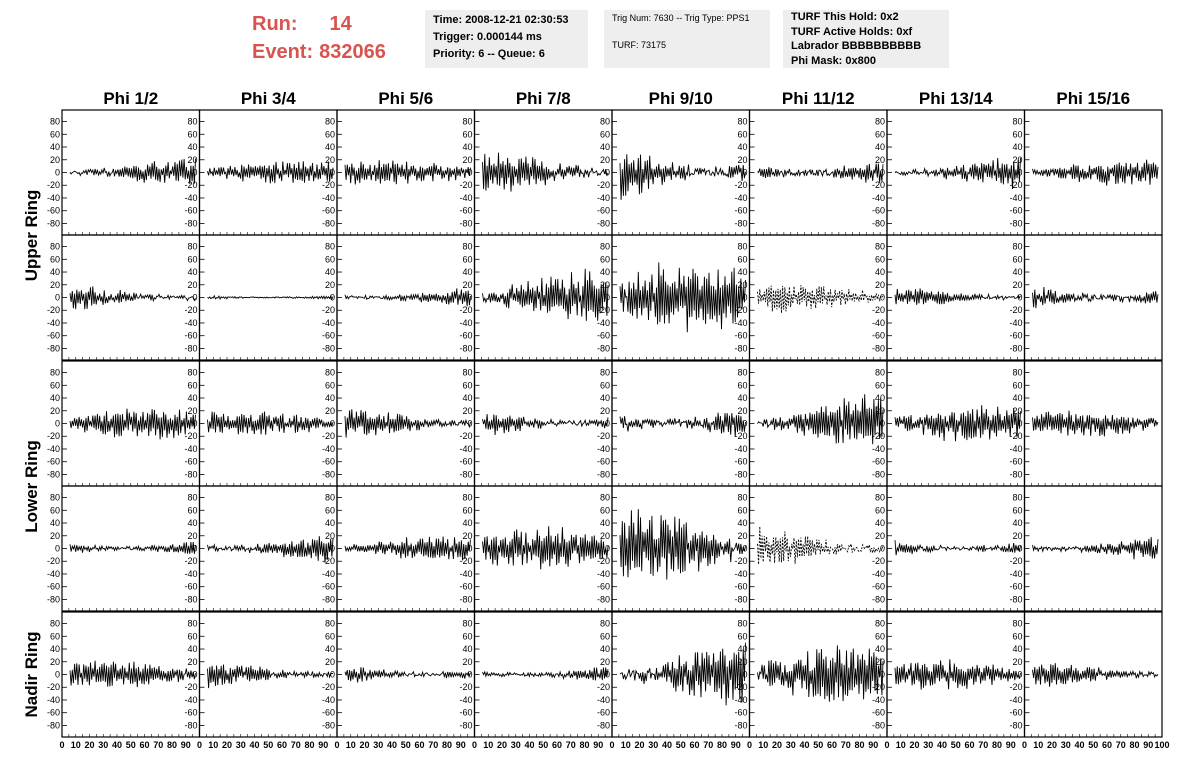 This screenshot has height=772, width=1196. I want to click on waveform-r2-c3, so click(407, 297).